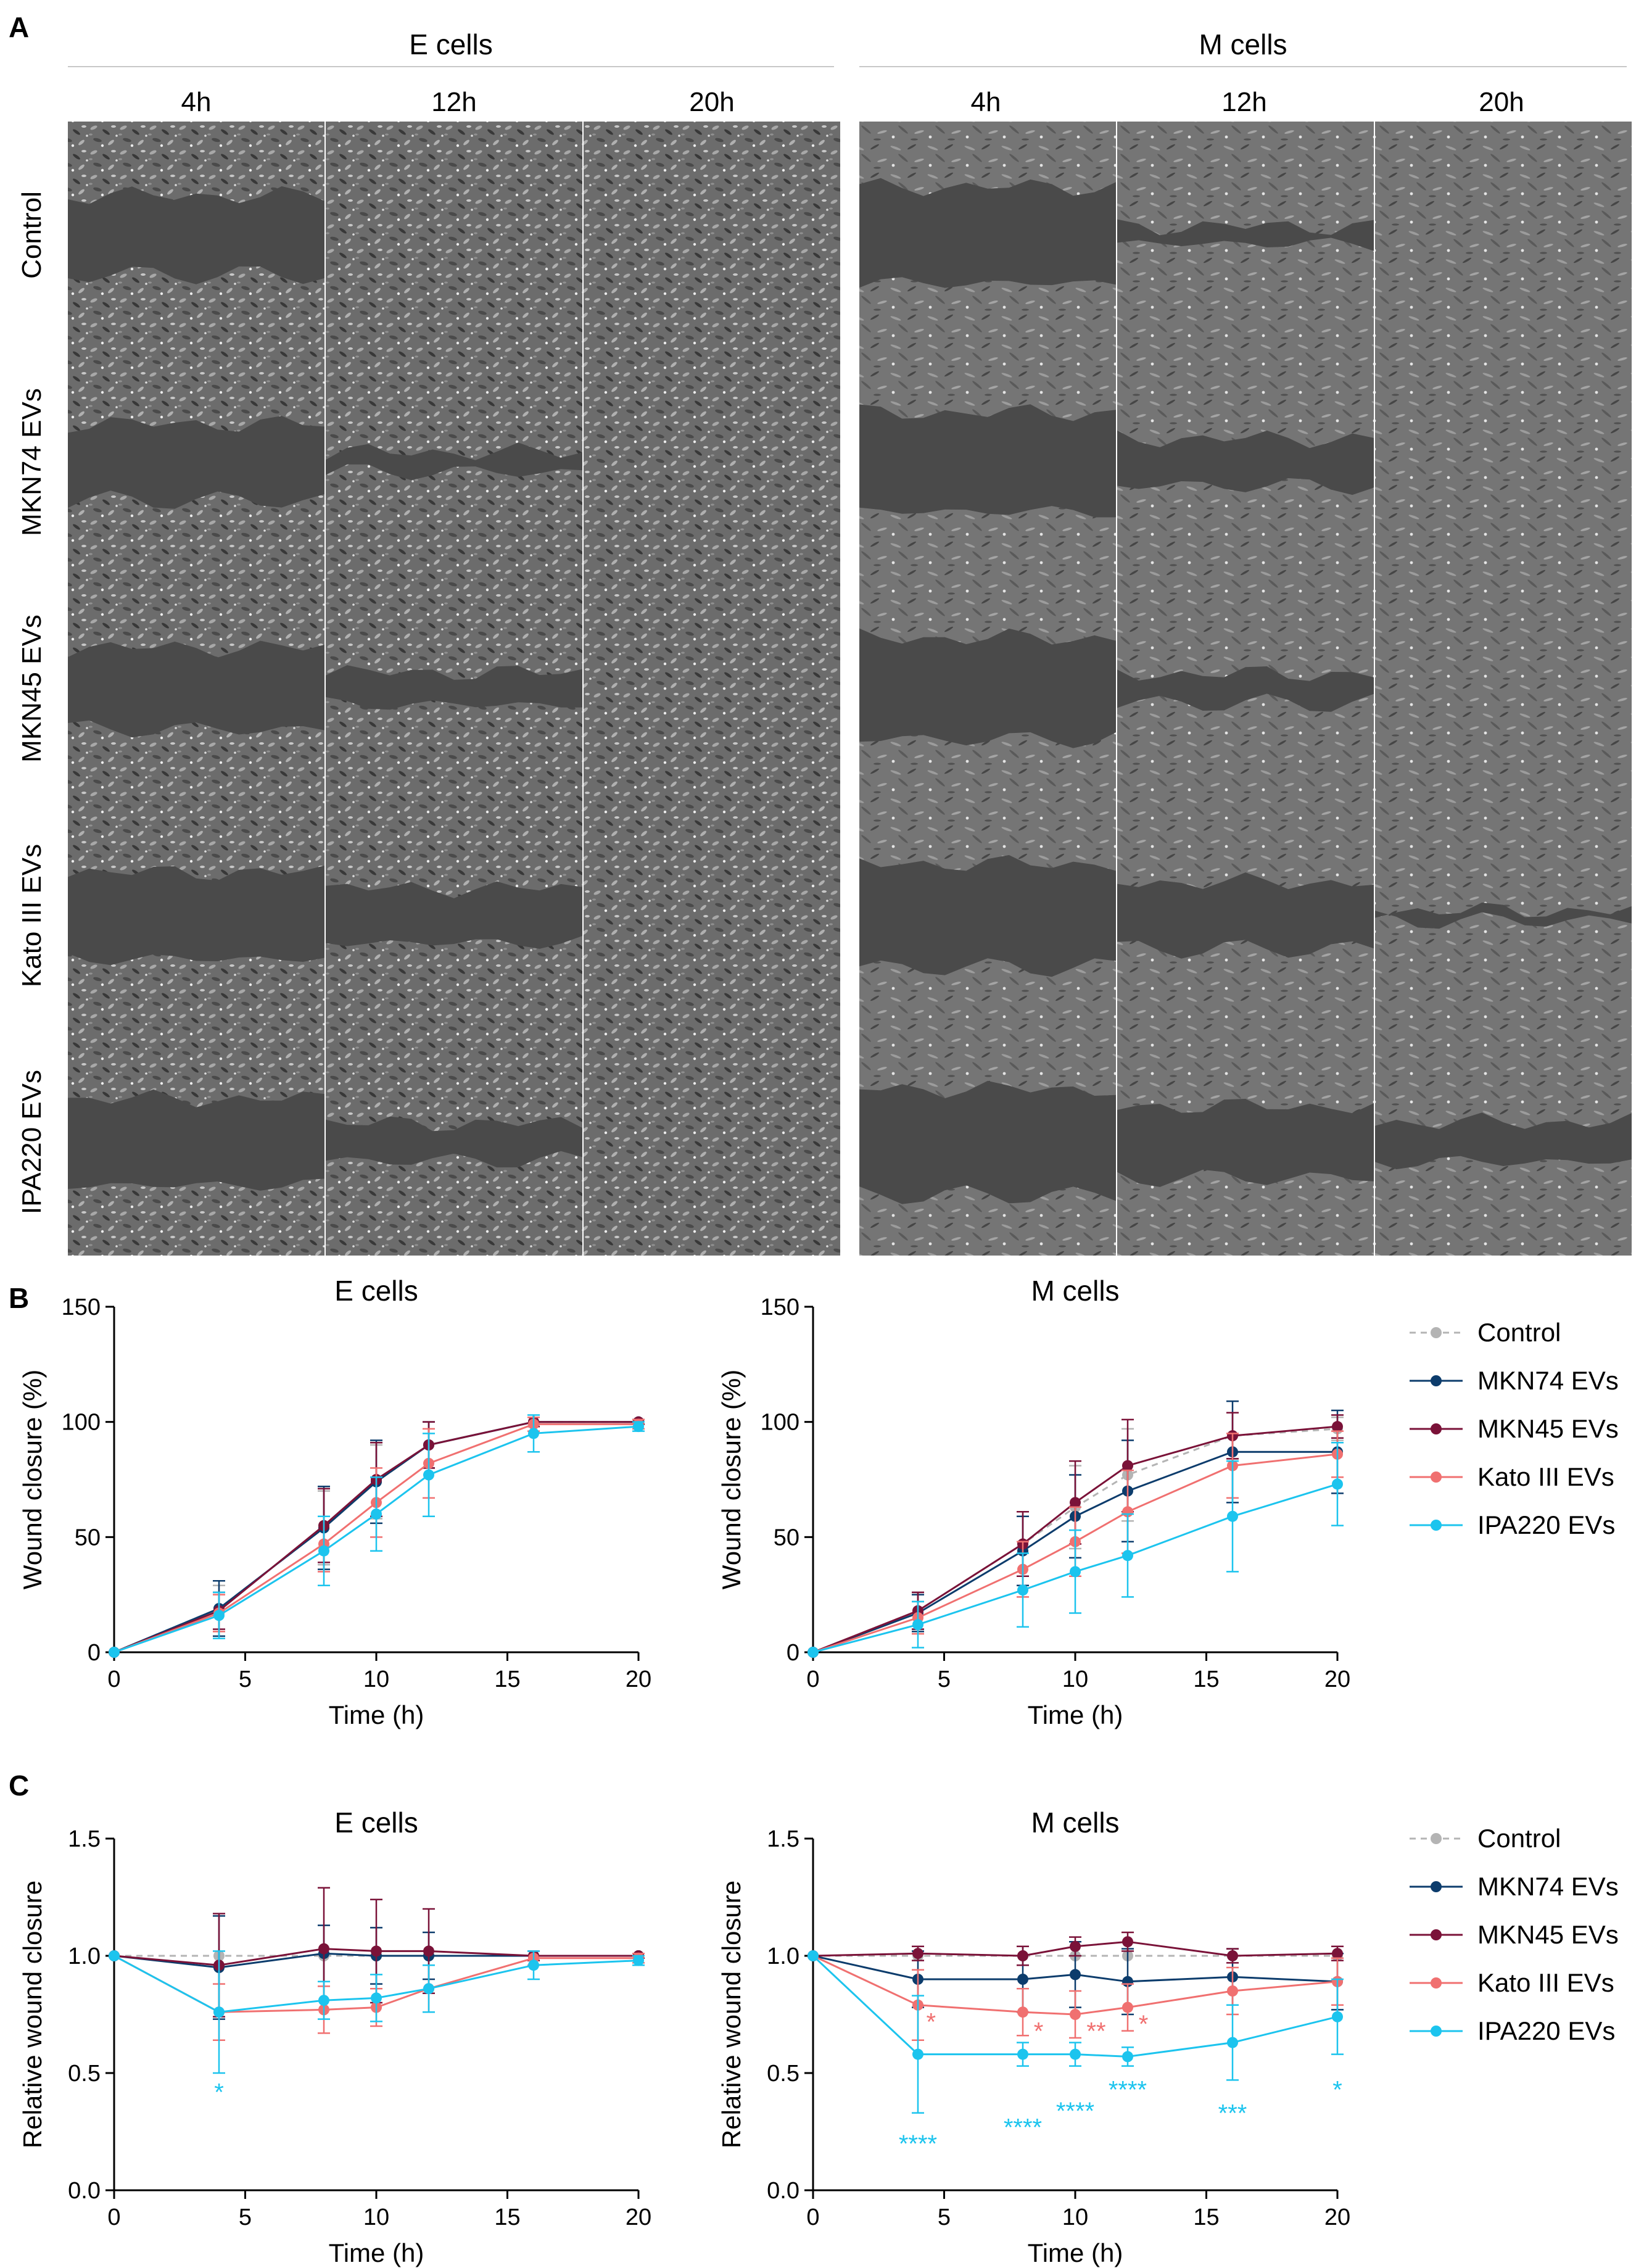  Describe the element at coordinates (32, 2014) in the screenshot. I see `y-axis-label: Relative wound closure` at that location.